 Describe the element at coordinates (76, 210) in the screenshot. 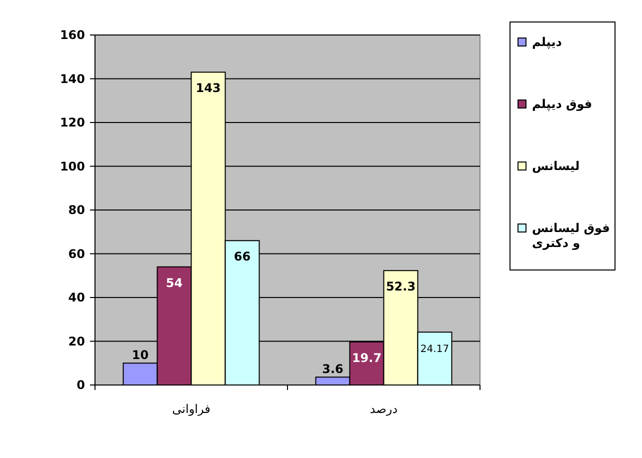

I see `y-tick-label: 80` at that location.